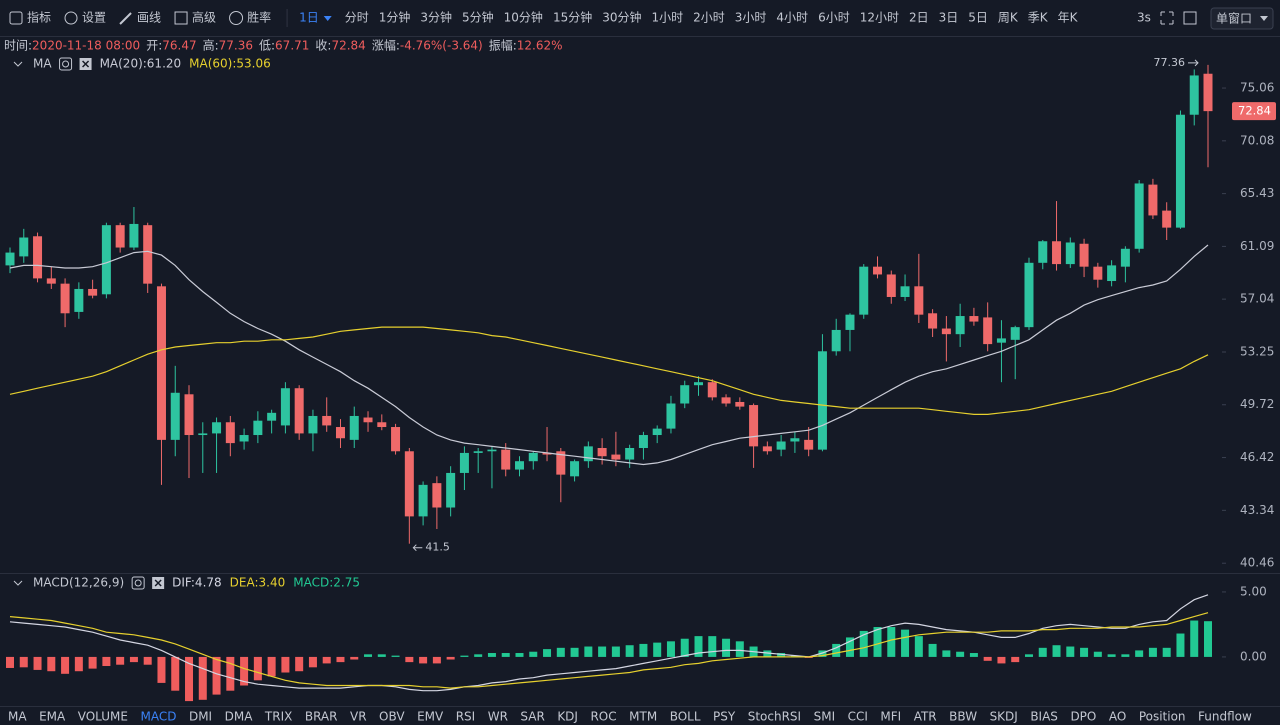 Image resolution: width=1280 pixels, height=725 pixels. I want to click on period: 3日, so click(949, 18).